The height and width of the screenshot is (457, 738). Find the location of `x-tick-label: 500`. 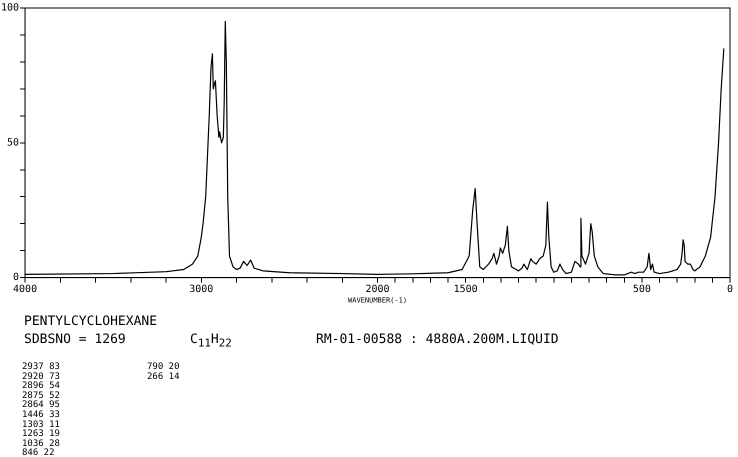

x-tick-label: 500 is located at coordinates (641, 290).